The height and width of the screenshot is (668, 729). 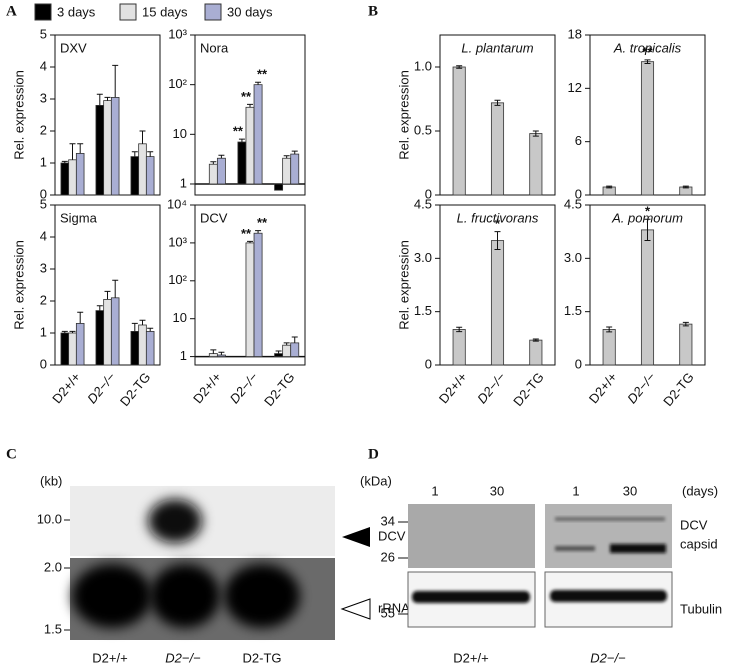 What do you see at coordinates (109, 657) in the screenshot?
I see `lane-label: D2+/+` at bounding box center [109, 657].